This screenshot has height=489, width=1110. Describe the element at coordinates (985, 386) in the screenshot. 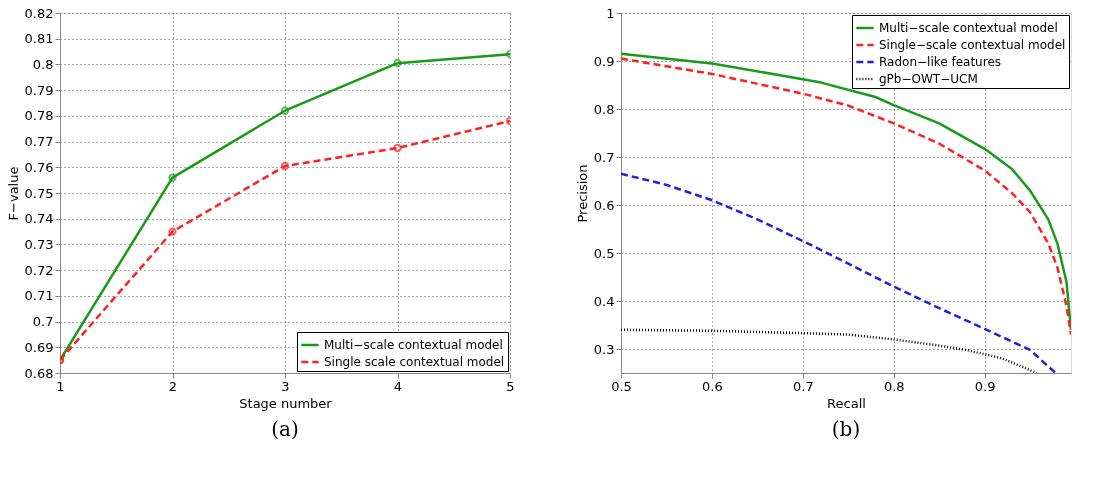

I see `x-tick-label: 0.9` at that location.